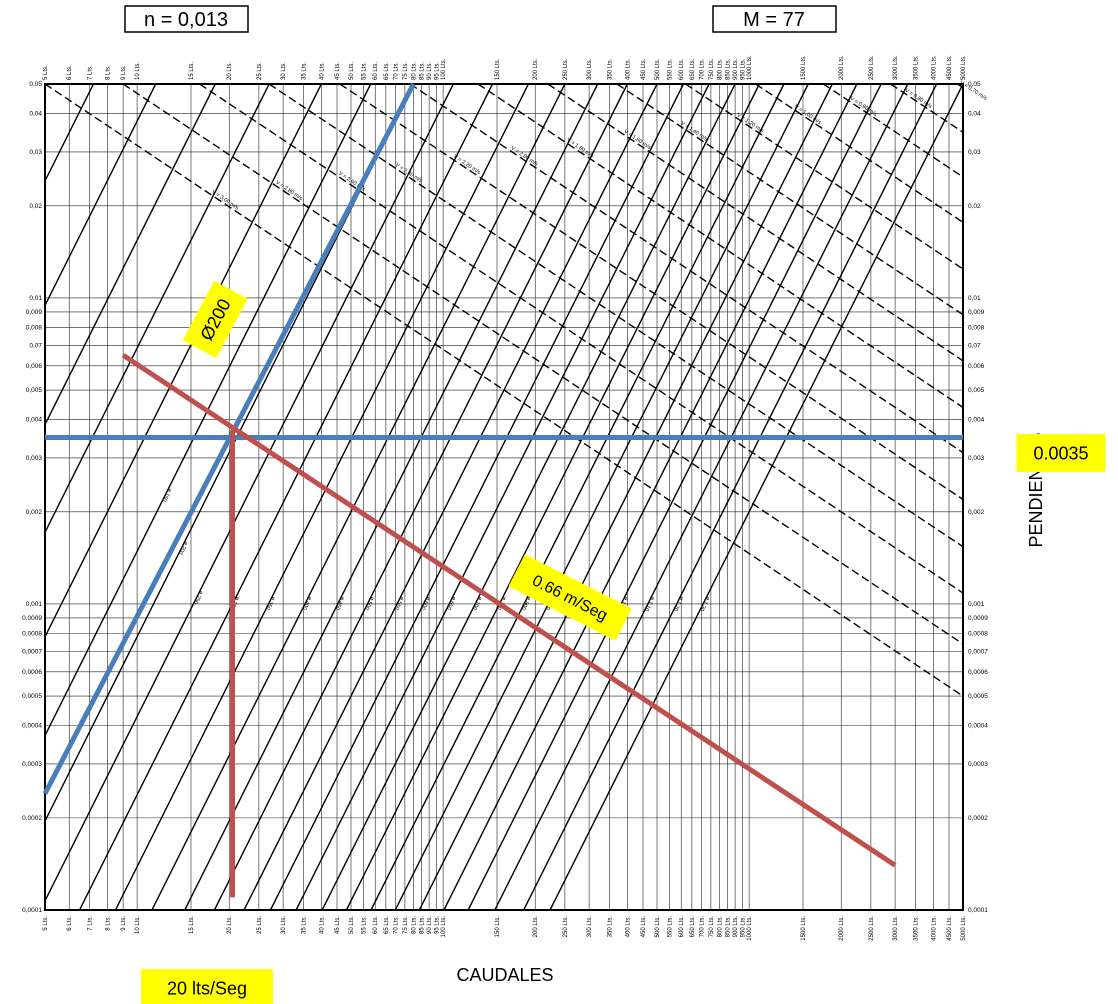  I want to click on velocity-line-label: V = 2,40 m/s, so click(408, 173).